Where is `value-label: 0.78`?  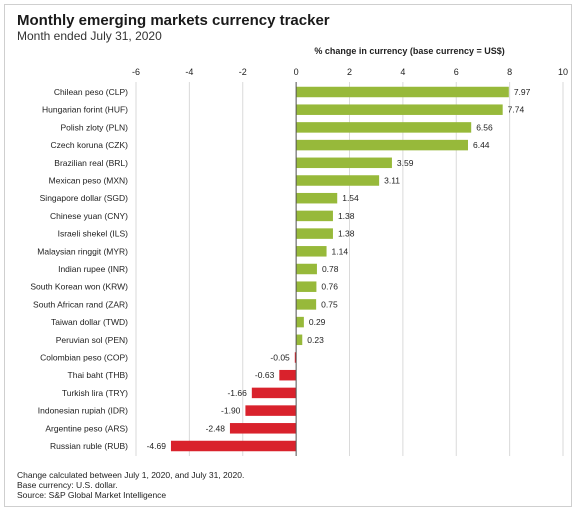
value-label: 0.78 is located at coordinates (330, 269).